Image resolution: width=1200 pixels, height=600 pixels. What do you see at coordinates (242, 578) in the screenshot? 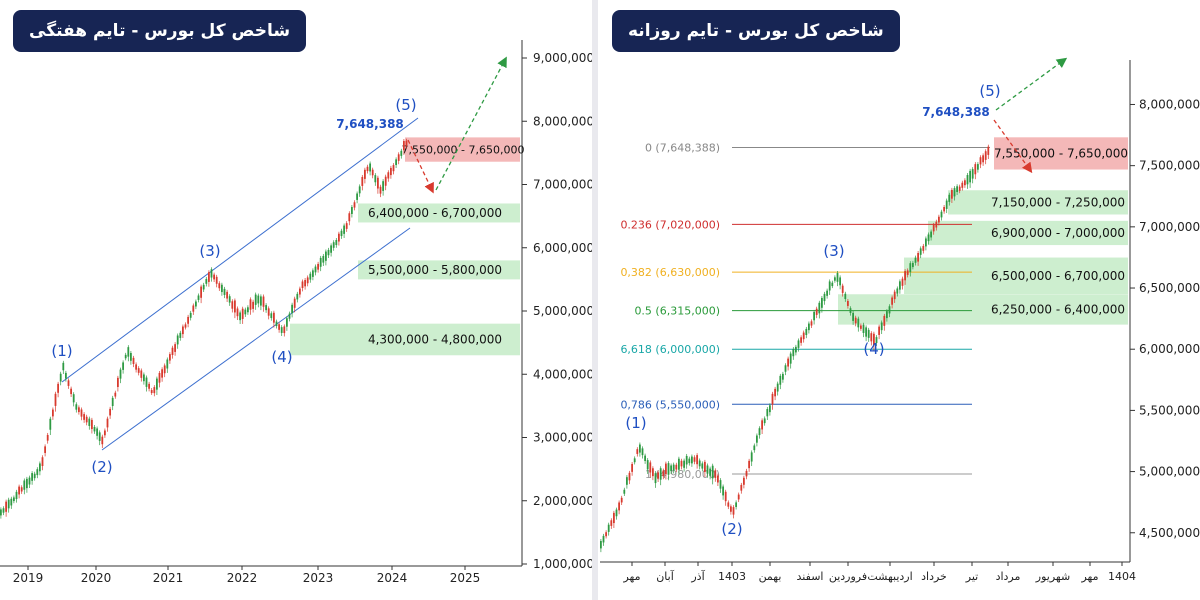
I see `x-tick-label: 2022` at bounding box center [242, 578].